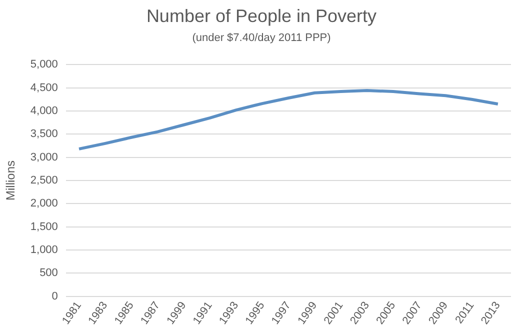 This screenshot has width=523, height=330. Describe the element at coordinates (44, 88) in the screenshot. I see `y-tick-label: 4,500` at that location.